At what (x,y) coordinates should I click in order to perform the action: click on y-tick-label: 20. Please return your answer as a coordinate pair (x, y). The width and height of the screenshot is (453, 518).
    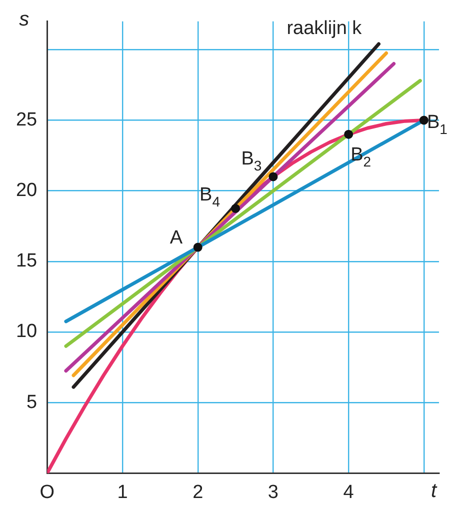
    Looking at the image, I should click on (27, 191).